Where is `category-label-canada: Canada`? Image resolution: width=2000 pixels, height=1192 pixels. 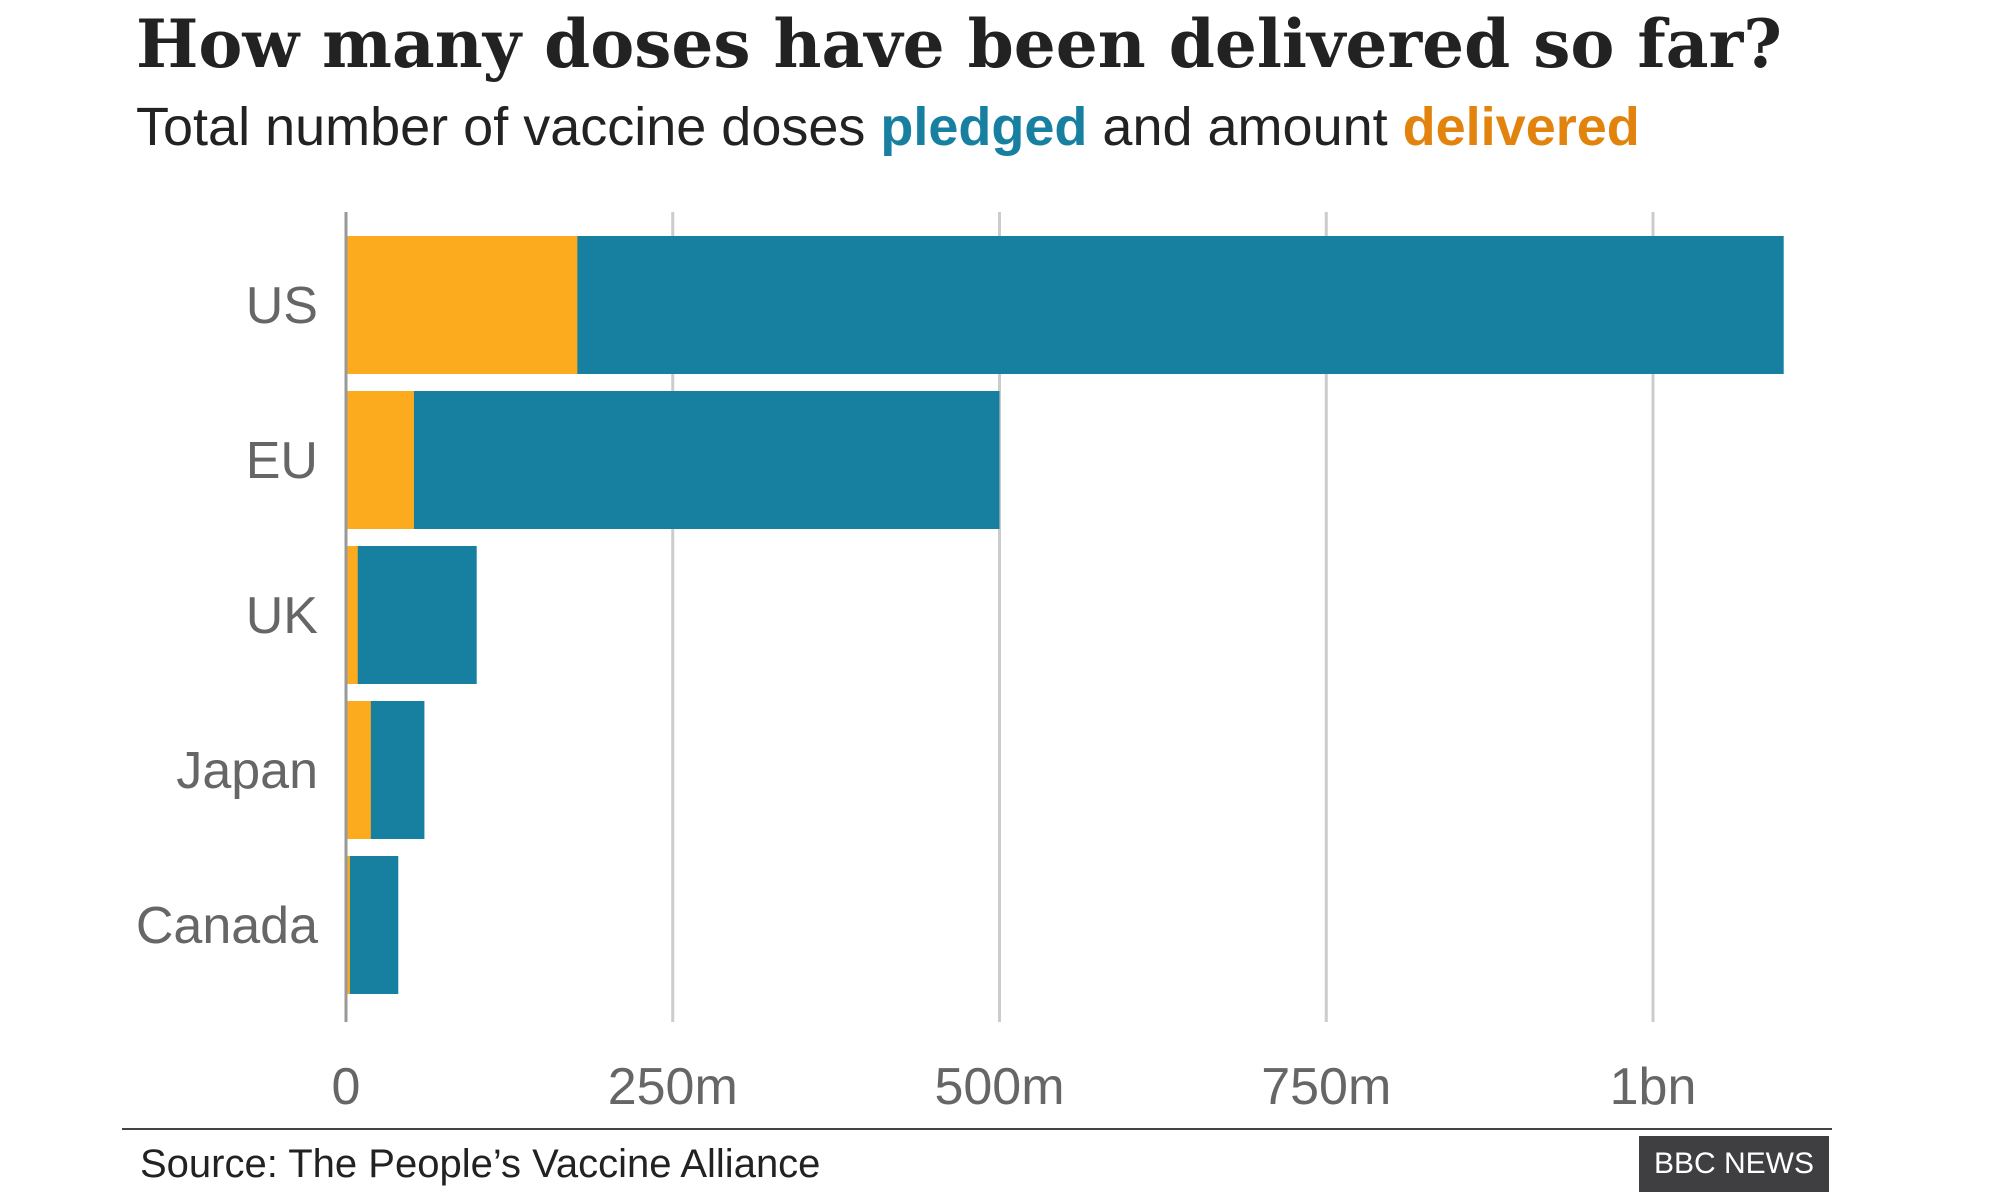 category-label-canada: Canada is located at coordinates (227, 926).